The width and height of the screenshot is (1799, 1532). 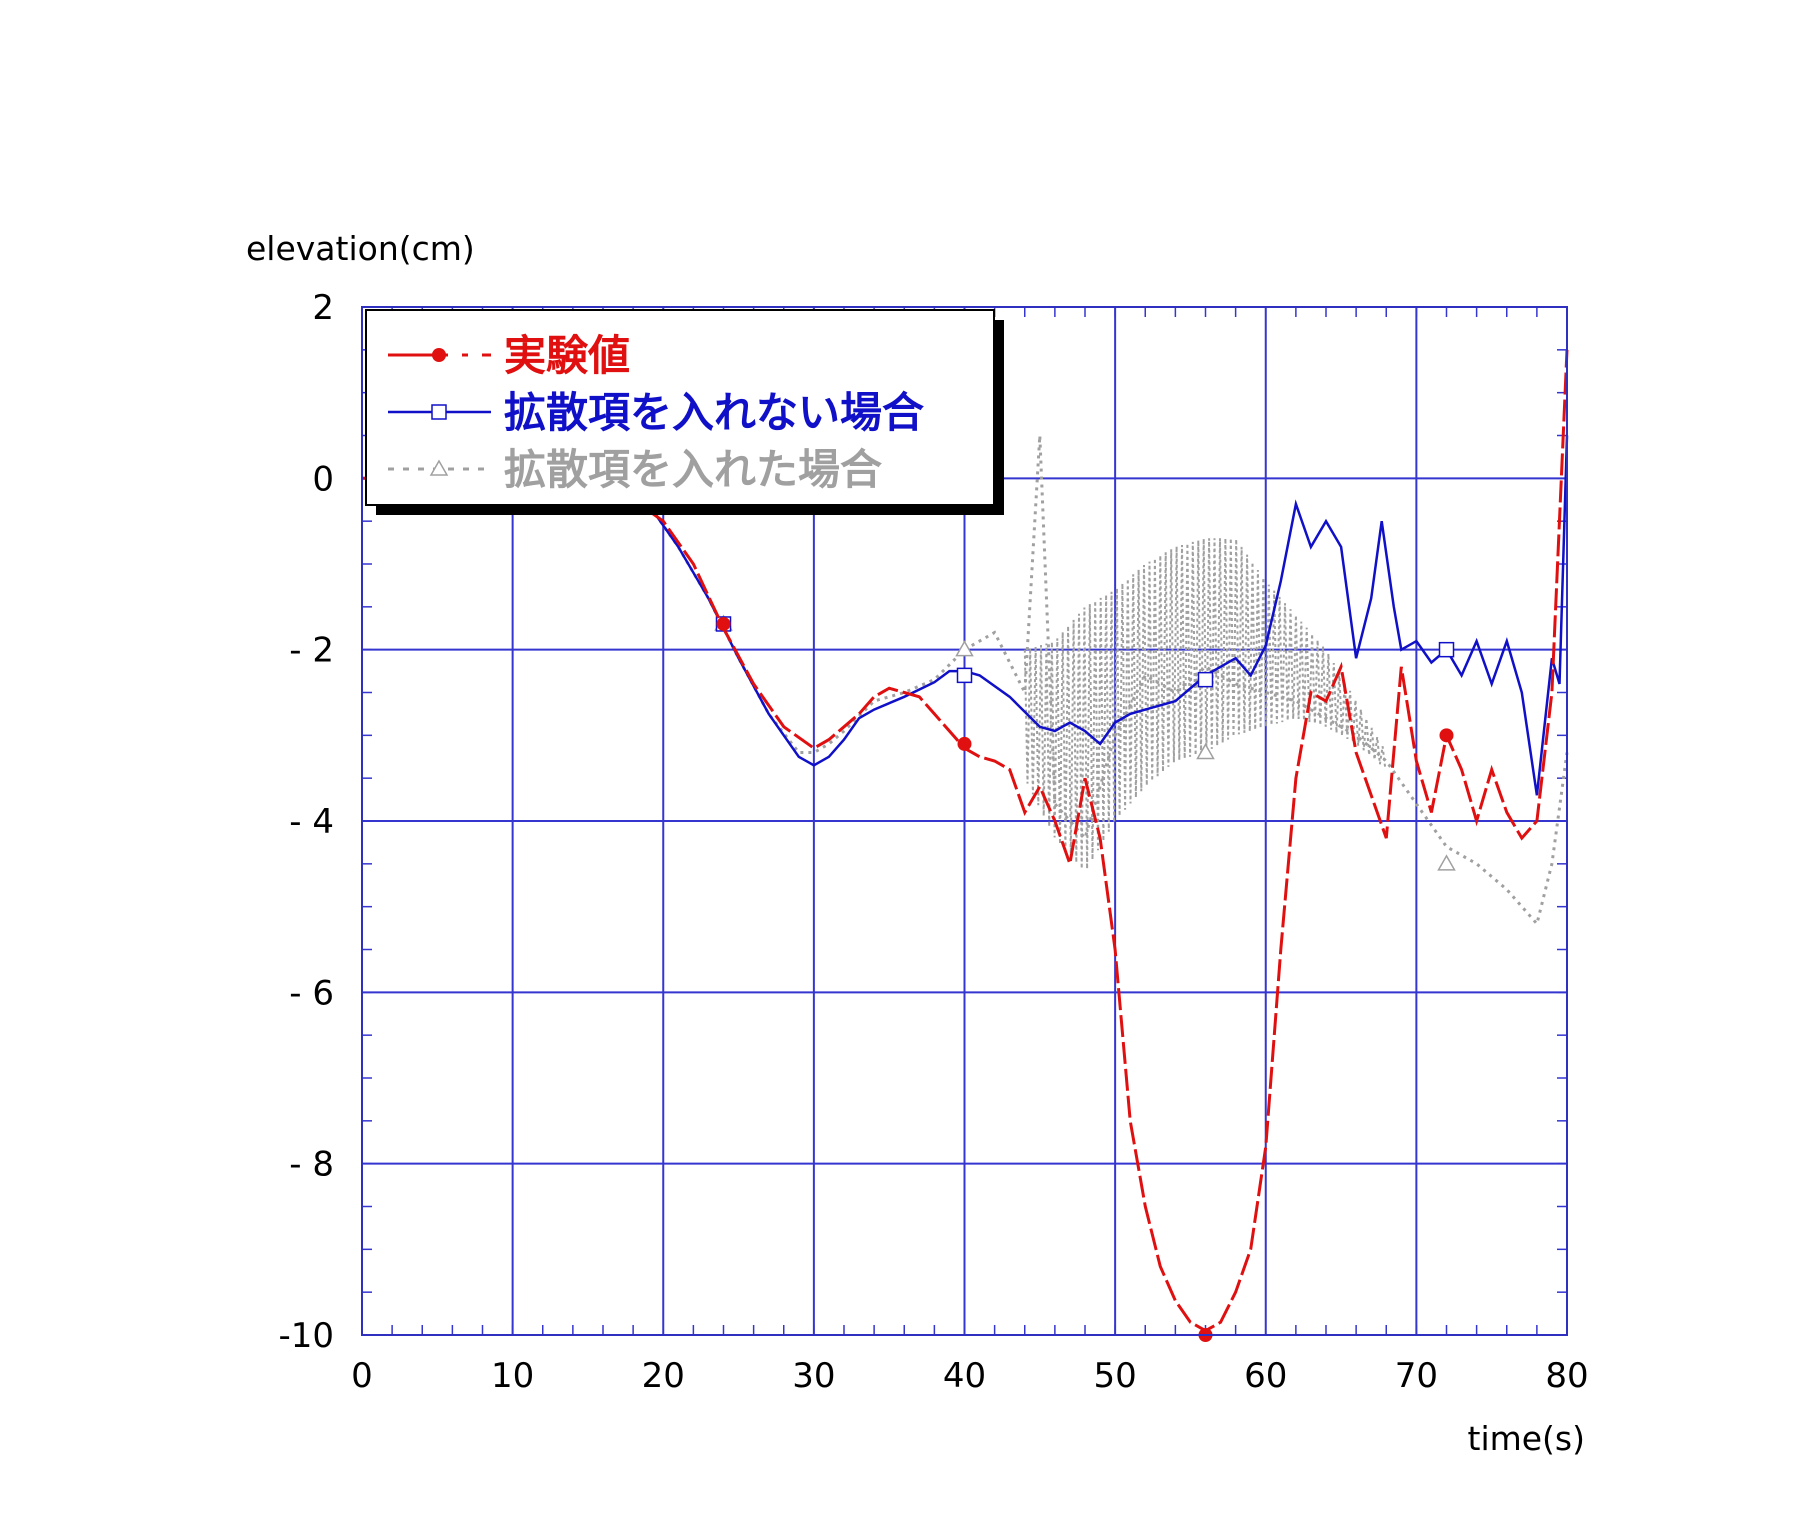 I want to click on series-band, so click(x=1205, y=703).